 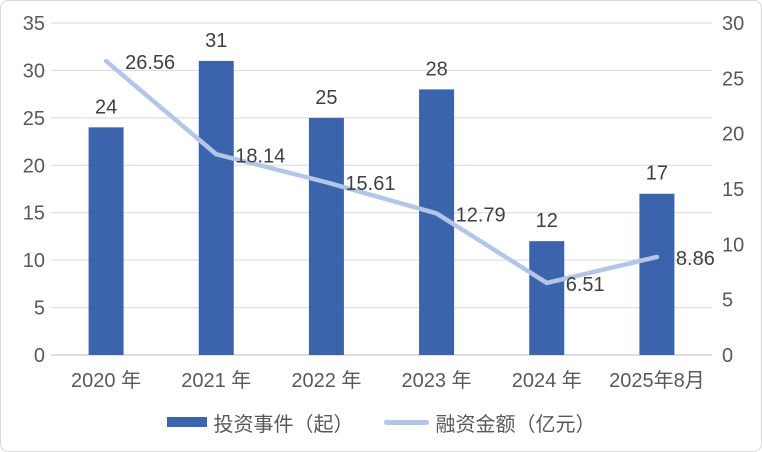 I want to click on bar-value-label: 28, so click(x=436, y=69).